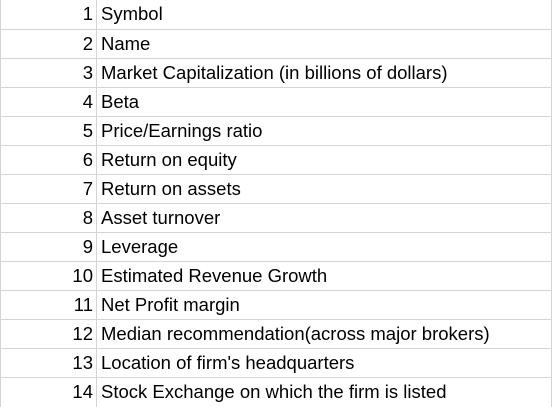 Image resolution: width=552 pixels, height=407 pixels. What do you see at coordinates (324, 276) in the screenshot?
I see `cell-text: Estimated Revenue Growth` at bounding box center [324, 276].